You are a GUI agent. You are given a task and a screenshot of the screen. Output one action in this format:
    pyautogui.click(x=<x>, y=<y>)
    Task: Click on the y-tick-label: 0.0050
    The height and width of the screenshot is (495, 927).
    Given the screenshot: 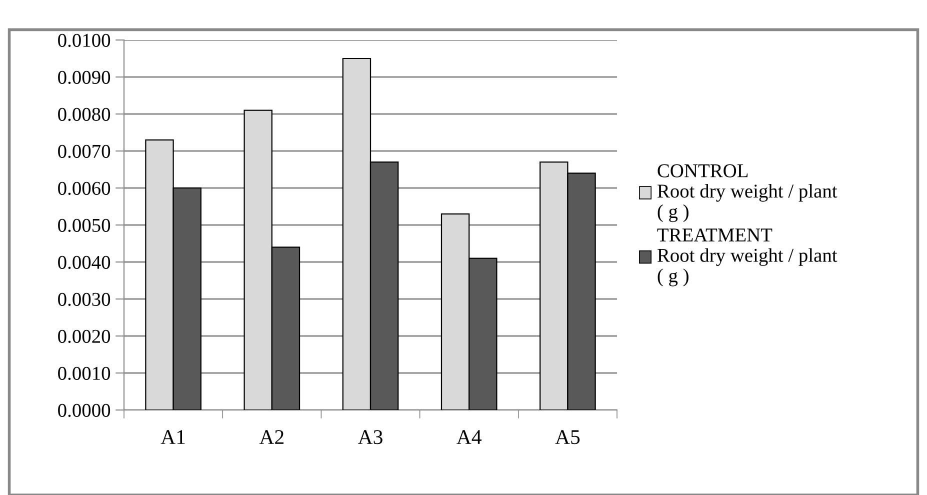 What is the action you would take?
    pyautogui.click(x=84, y=225)
    